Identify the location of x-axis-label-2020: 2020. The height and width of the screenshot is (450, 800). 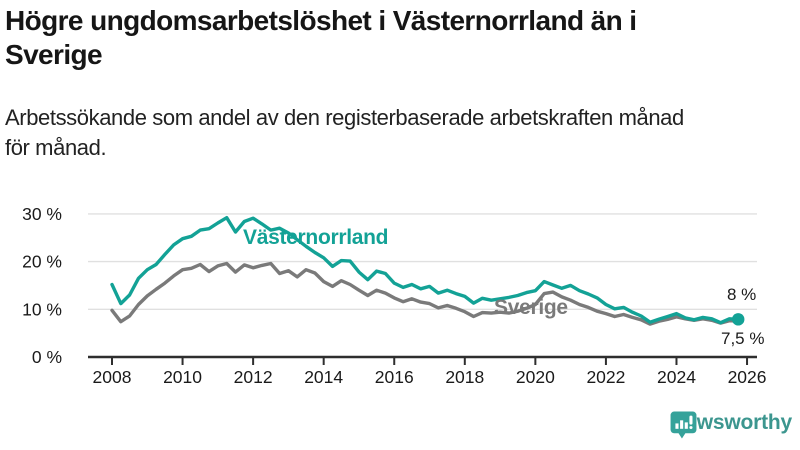
(535, 377).